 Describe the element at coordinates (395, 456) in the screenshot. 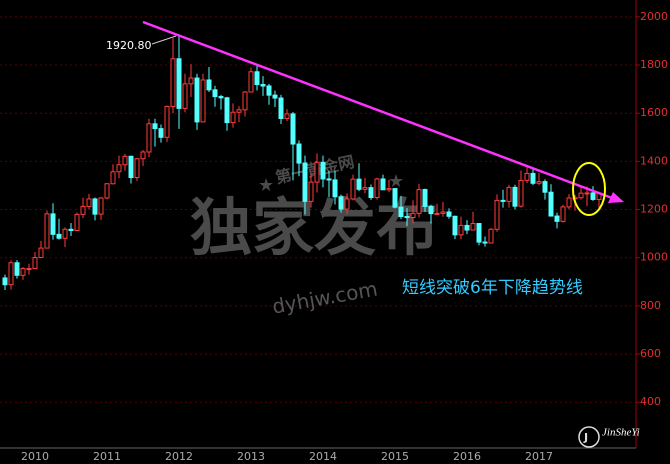

I see `x-tick-label: 2015` at that location.